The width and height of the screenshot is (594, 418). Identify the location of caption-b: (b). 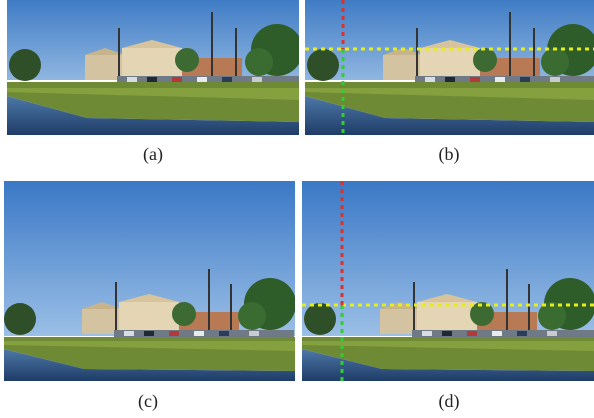
(449, 154).